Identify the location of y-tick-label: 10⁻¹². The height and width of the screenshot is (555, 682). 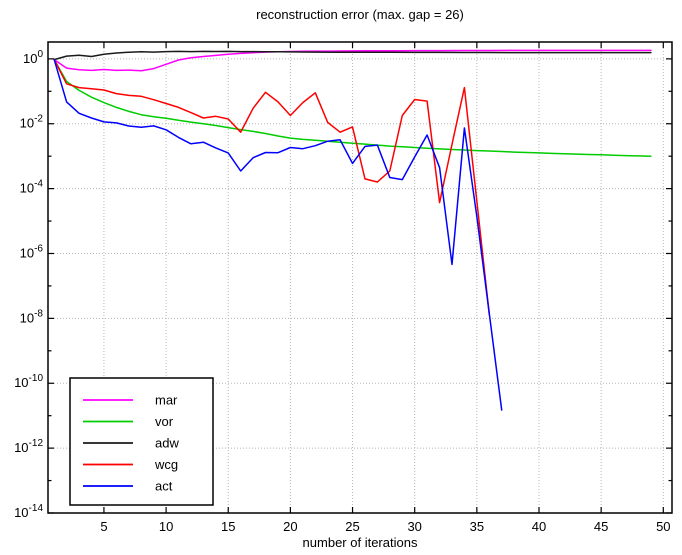
(28, 446).